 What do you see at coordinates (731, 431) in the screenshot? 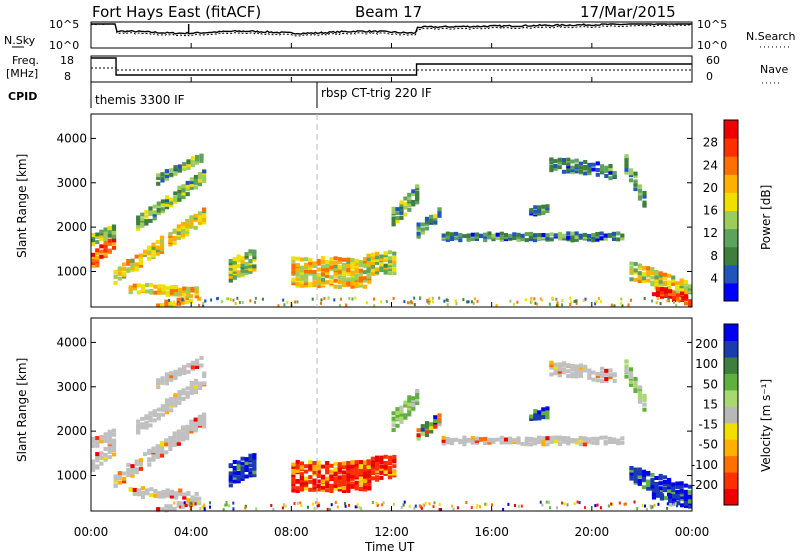
I see `colorbar-swatch` at bounding box center [731, 431].